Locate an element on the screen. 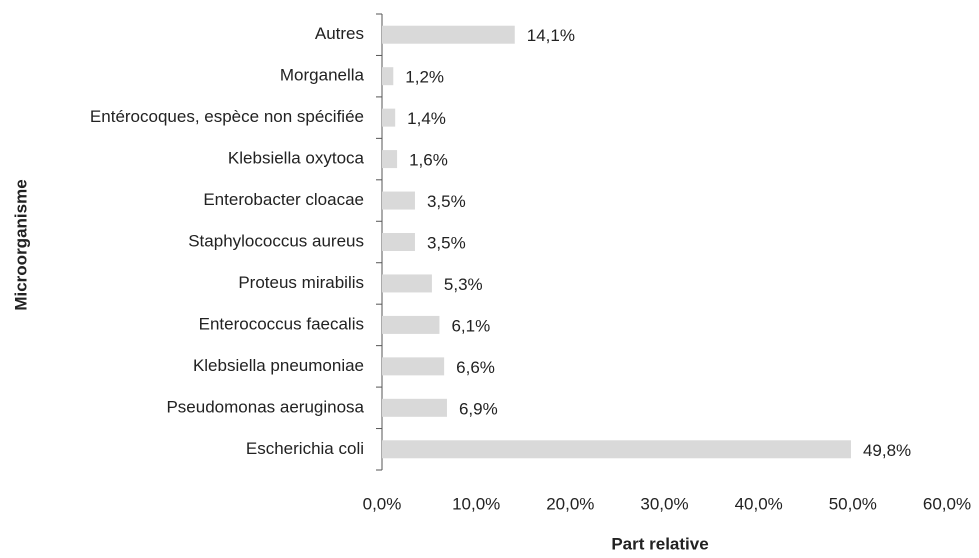 The height and width of the screenshot is (558, 979). y-tick-label: Morganella is located at coordinates (322, 75).